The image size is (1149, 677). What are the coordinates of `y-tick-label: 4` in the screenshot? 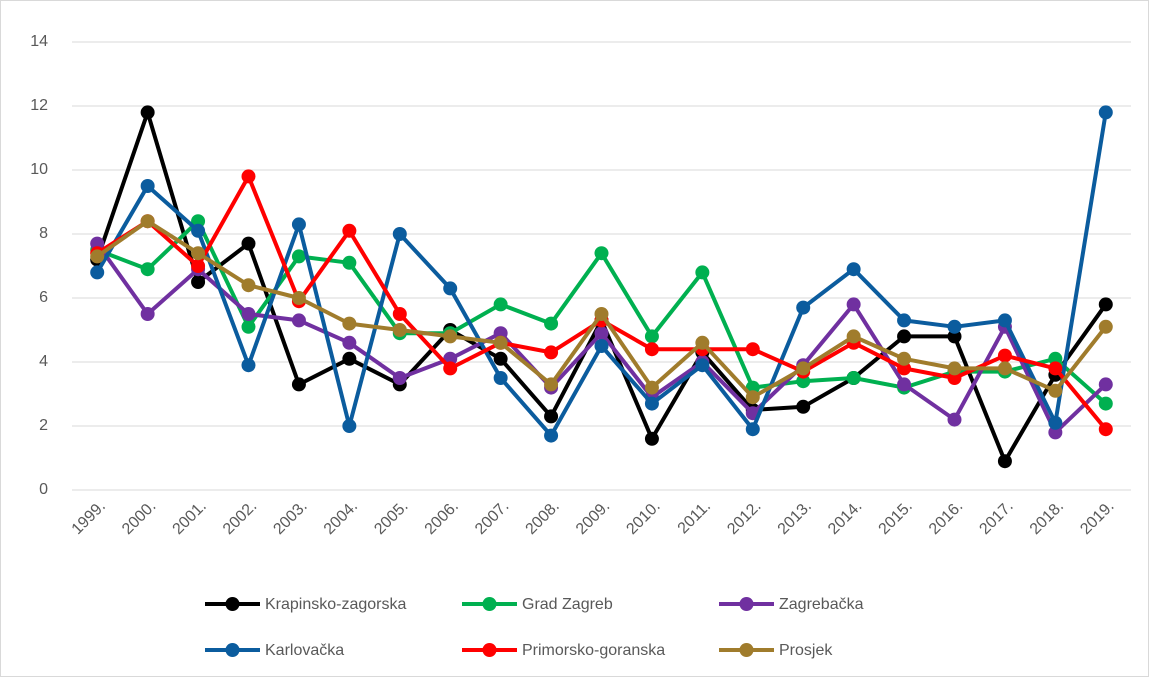 It's located at (43, 361).